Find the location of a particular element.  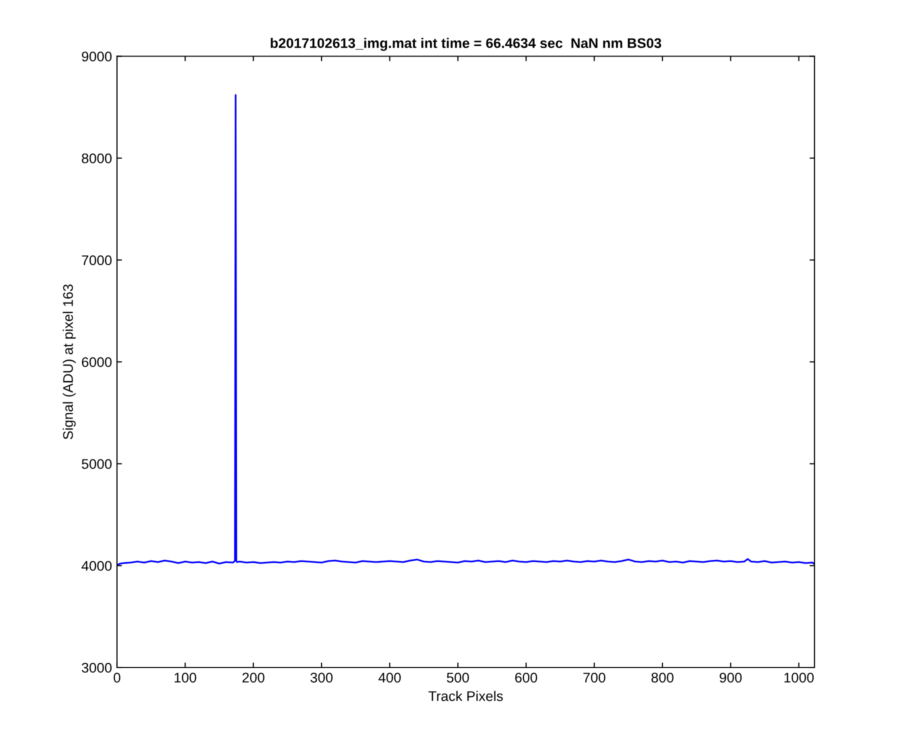

y-tick-label: 6000 is located at coordinates (97, 362).